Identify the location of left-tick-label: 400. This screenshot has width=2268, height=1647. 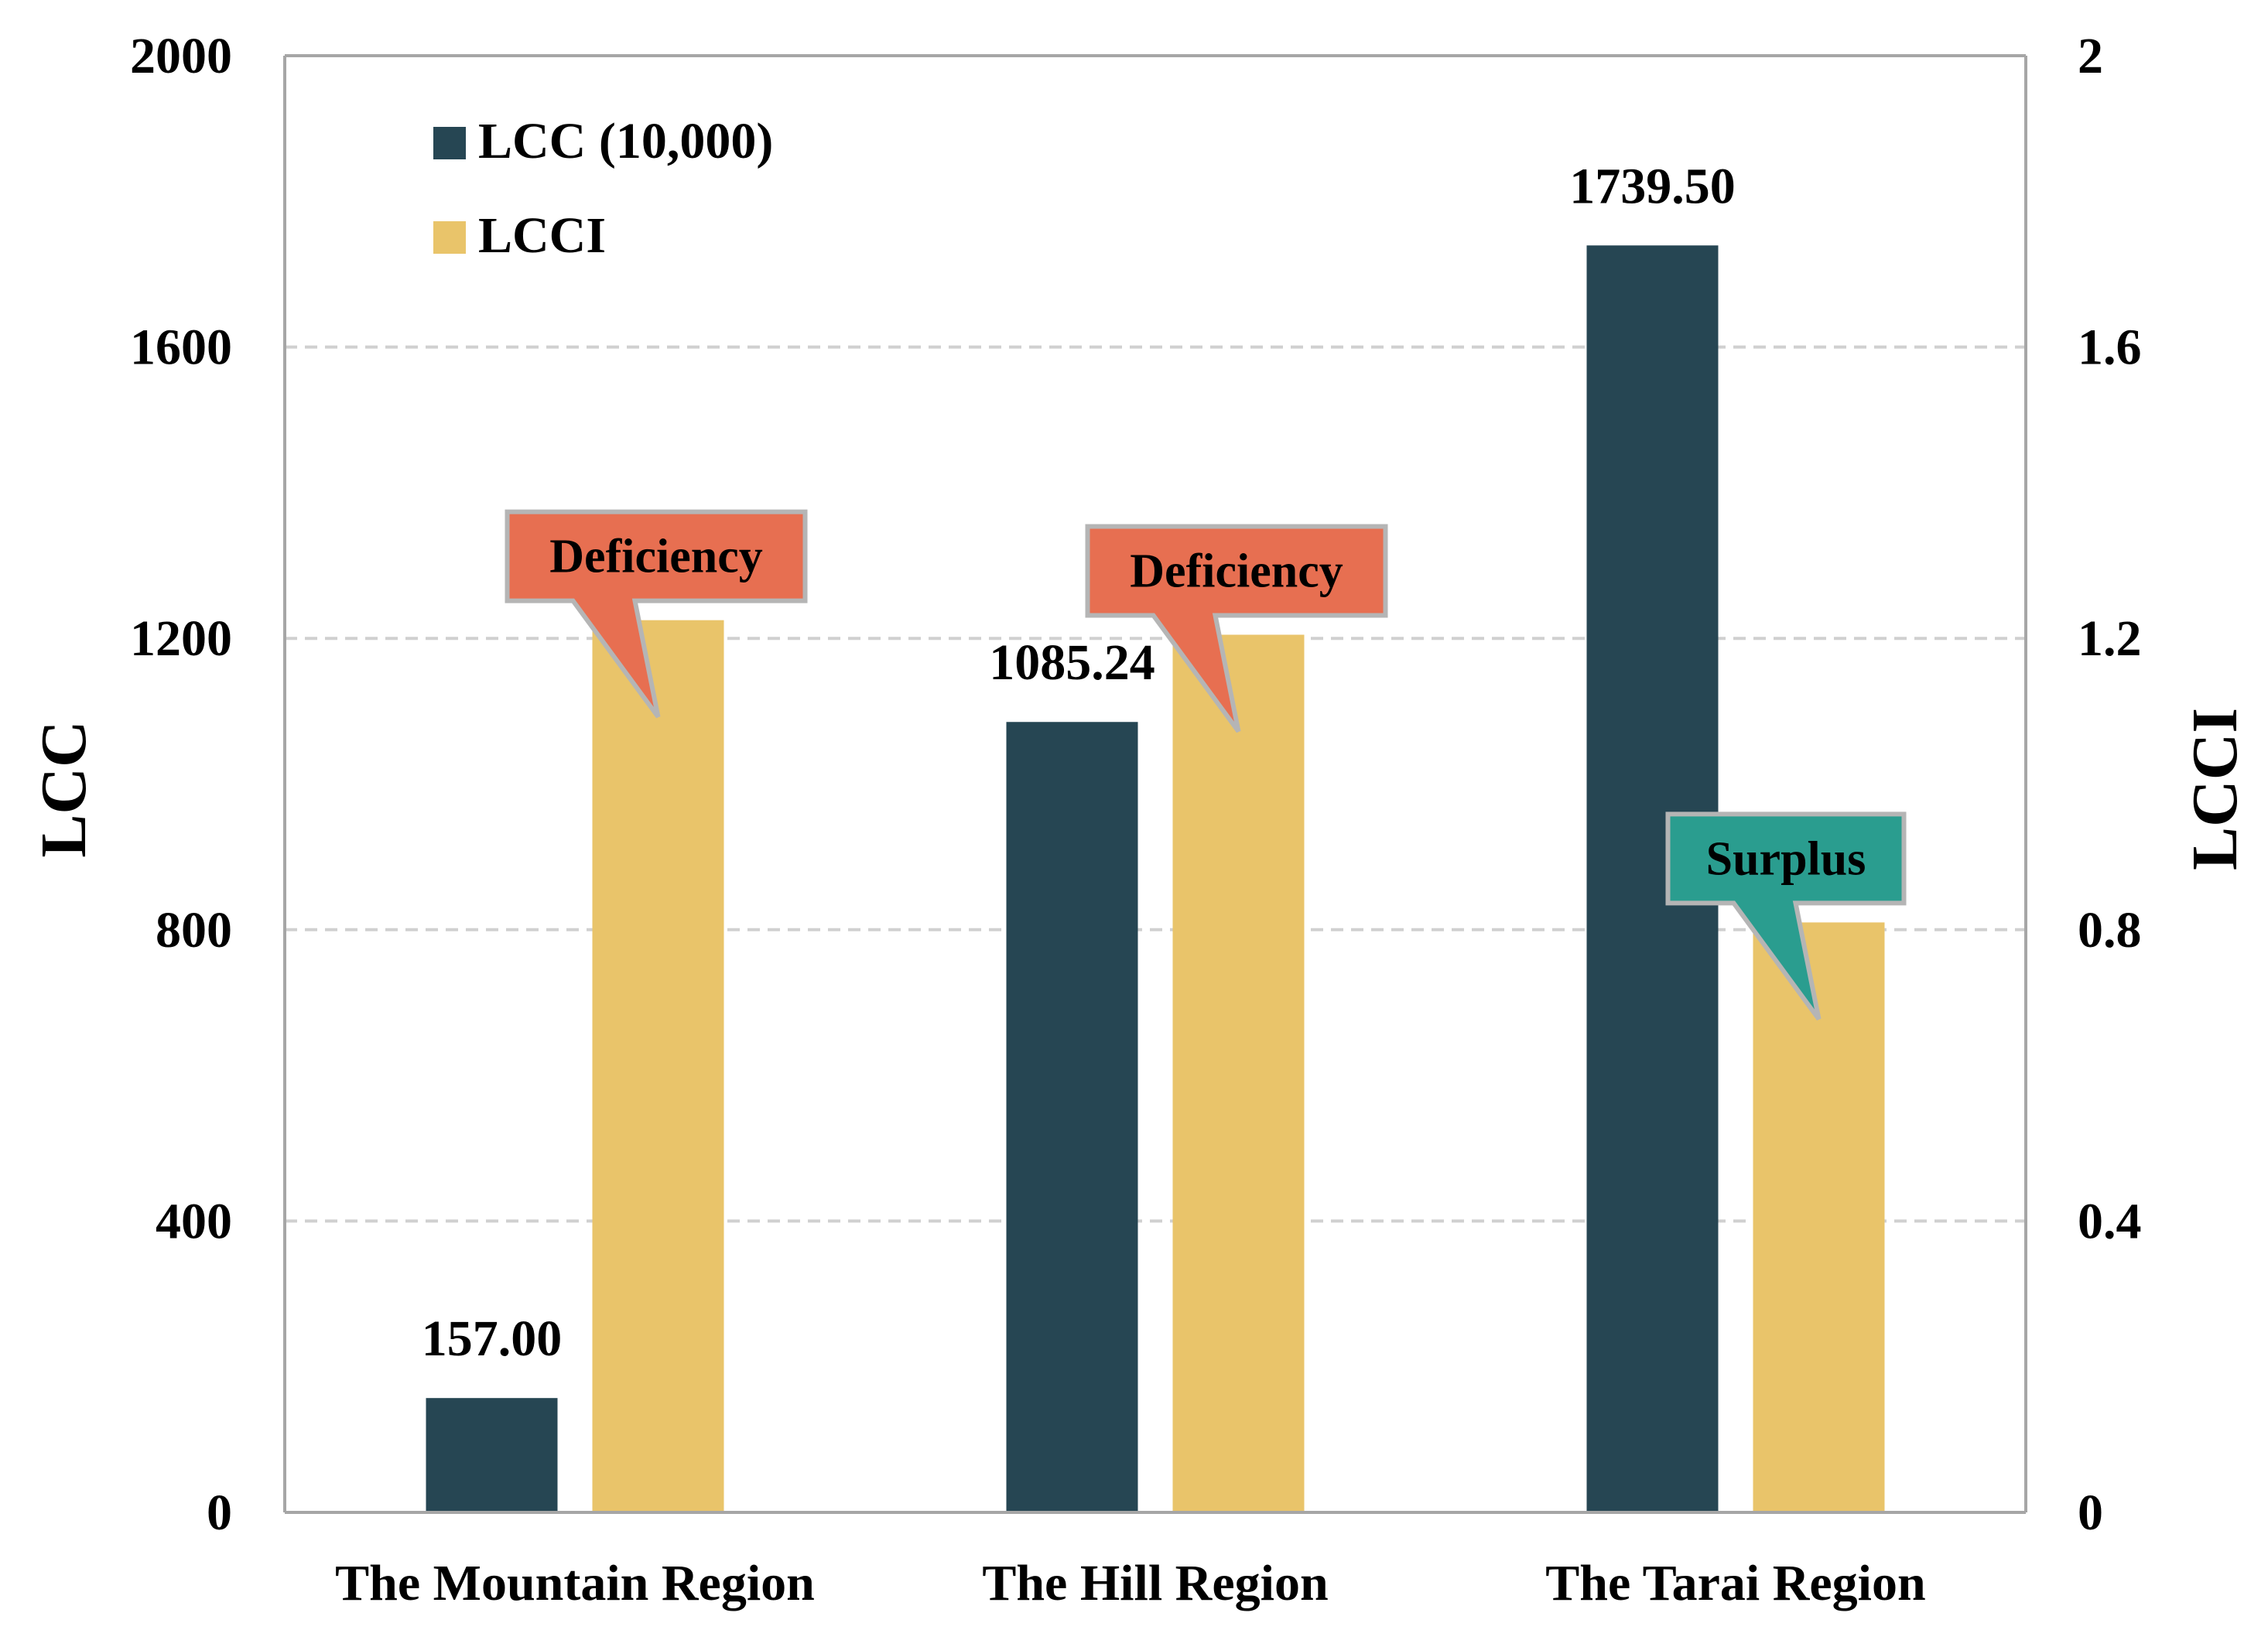
(194, 1221).